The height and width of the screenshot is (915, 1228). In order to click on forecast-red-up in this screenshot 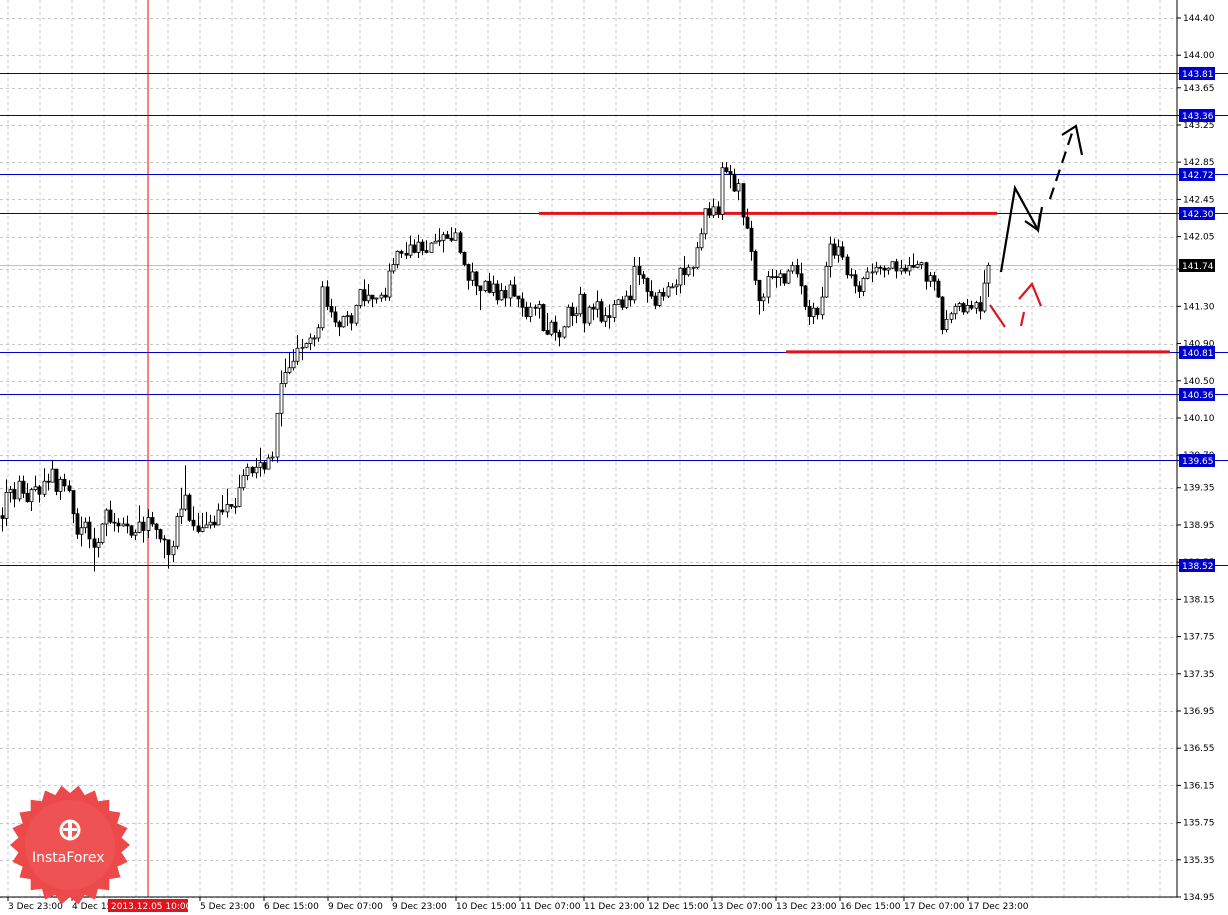, I will do `click(1022, 319)`.